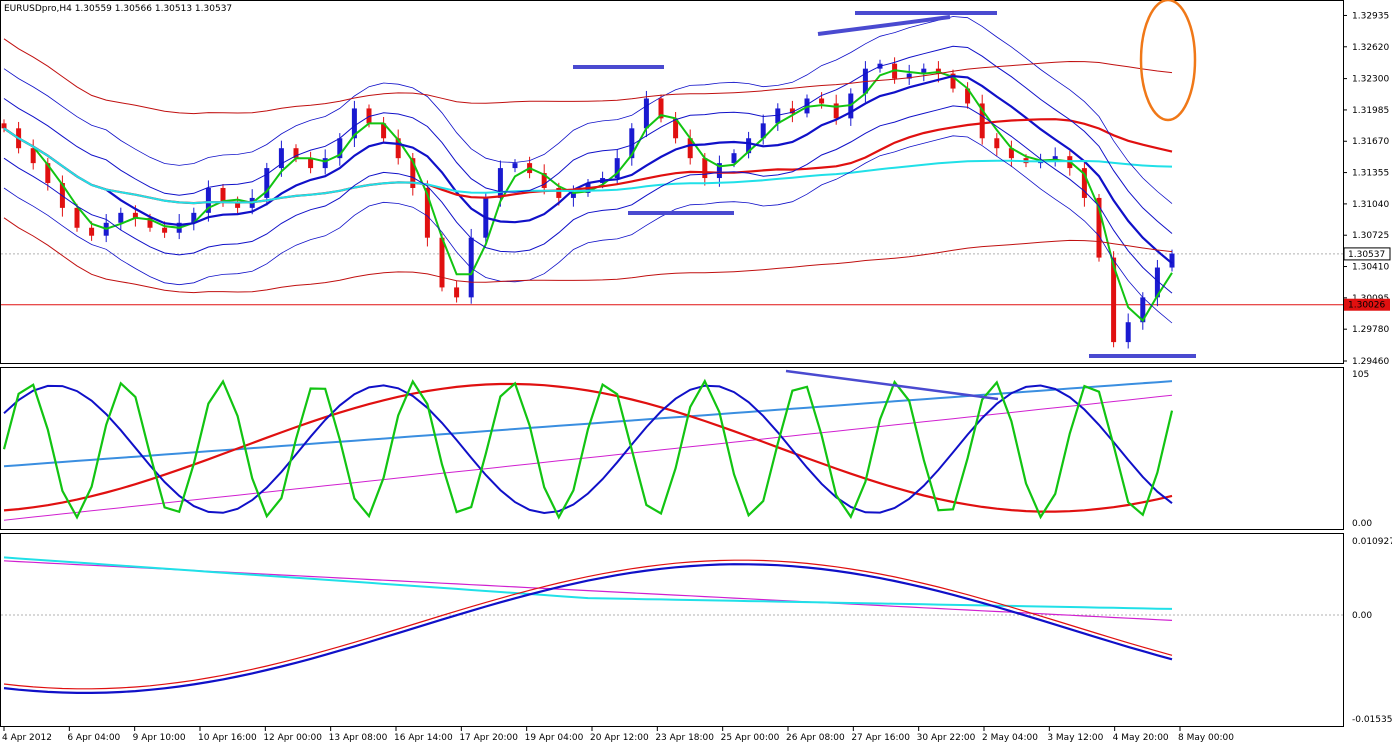  Describe the element at coordinates (93, 738) in the screenshot. I see `time-tick-label: 6 Apr 04:00` at that location.